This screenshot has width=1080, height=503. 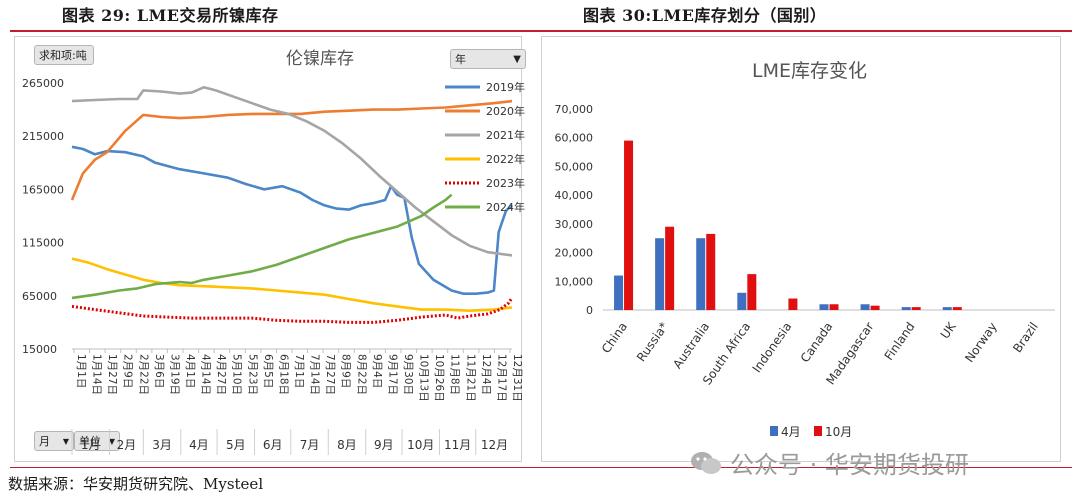 I want to click on series-line-2019年, so click(x=292, y=220).